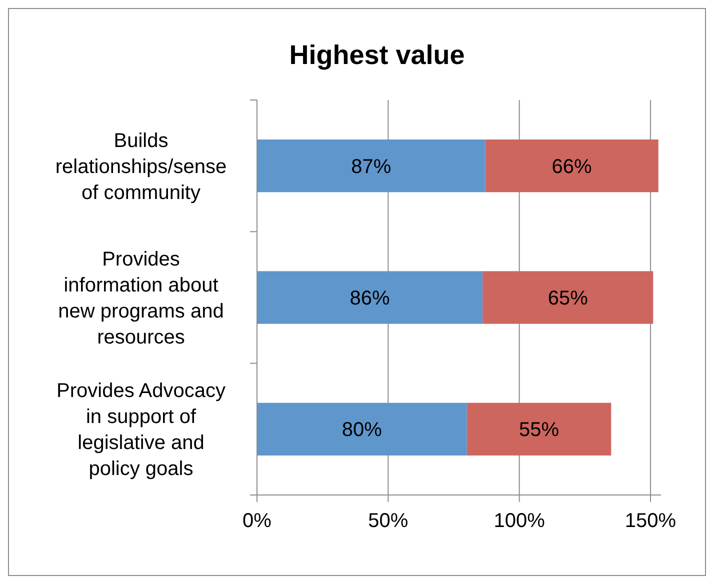  I want to click on x-tick-label: 100%, so click(520, 521).